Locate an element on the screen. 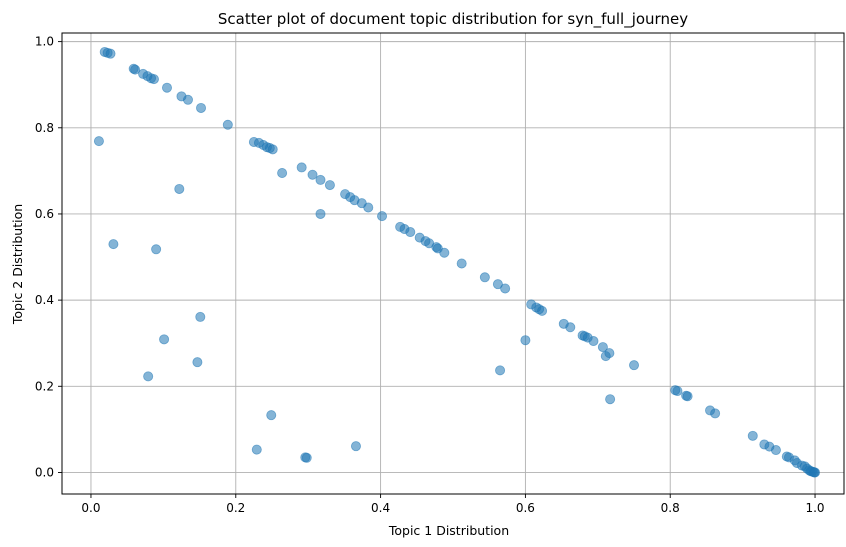  x-tick-label: 0.8 is located at coordinates (670, 508).